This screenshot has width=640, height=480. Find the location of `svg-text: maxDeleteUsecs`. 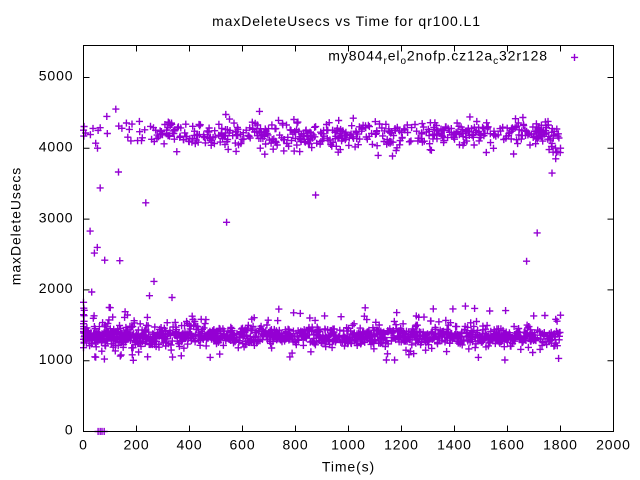

svg-text: maxDeleteUsecs is located at coordinates (16, 226).